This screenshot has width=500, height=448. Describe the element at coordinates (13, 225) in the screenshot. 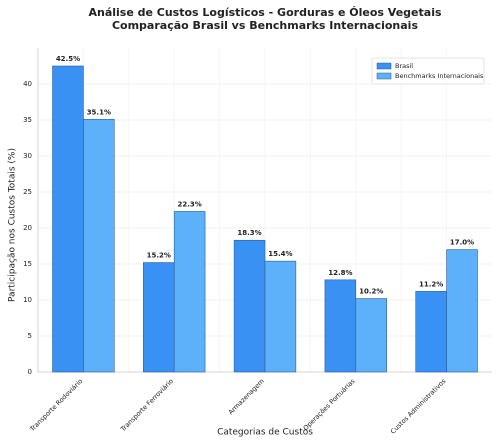

I see `y-axis-label: Participação nos Custos Totais (%)` at that location.